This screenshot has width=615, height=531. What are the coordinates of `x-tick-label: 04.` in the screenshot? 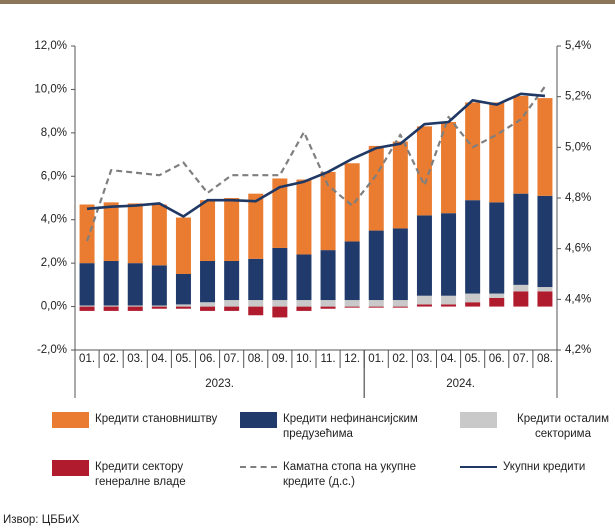 It's located at (159, 359).